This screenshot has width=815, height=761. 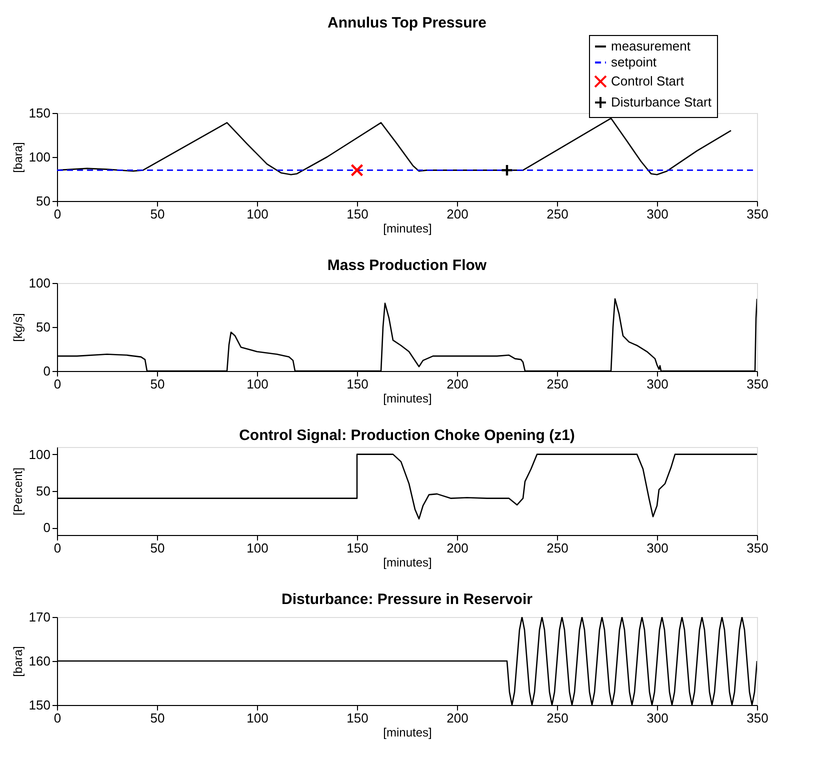 What do you see at coordinates (17, 327) in the screenshot?
I see `y-axis-title: [kg/s]` at bounding box center [17, 327].